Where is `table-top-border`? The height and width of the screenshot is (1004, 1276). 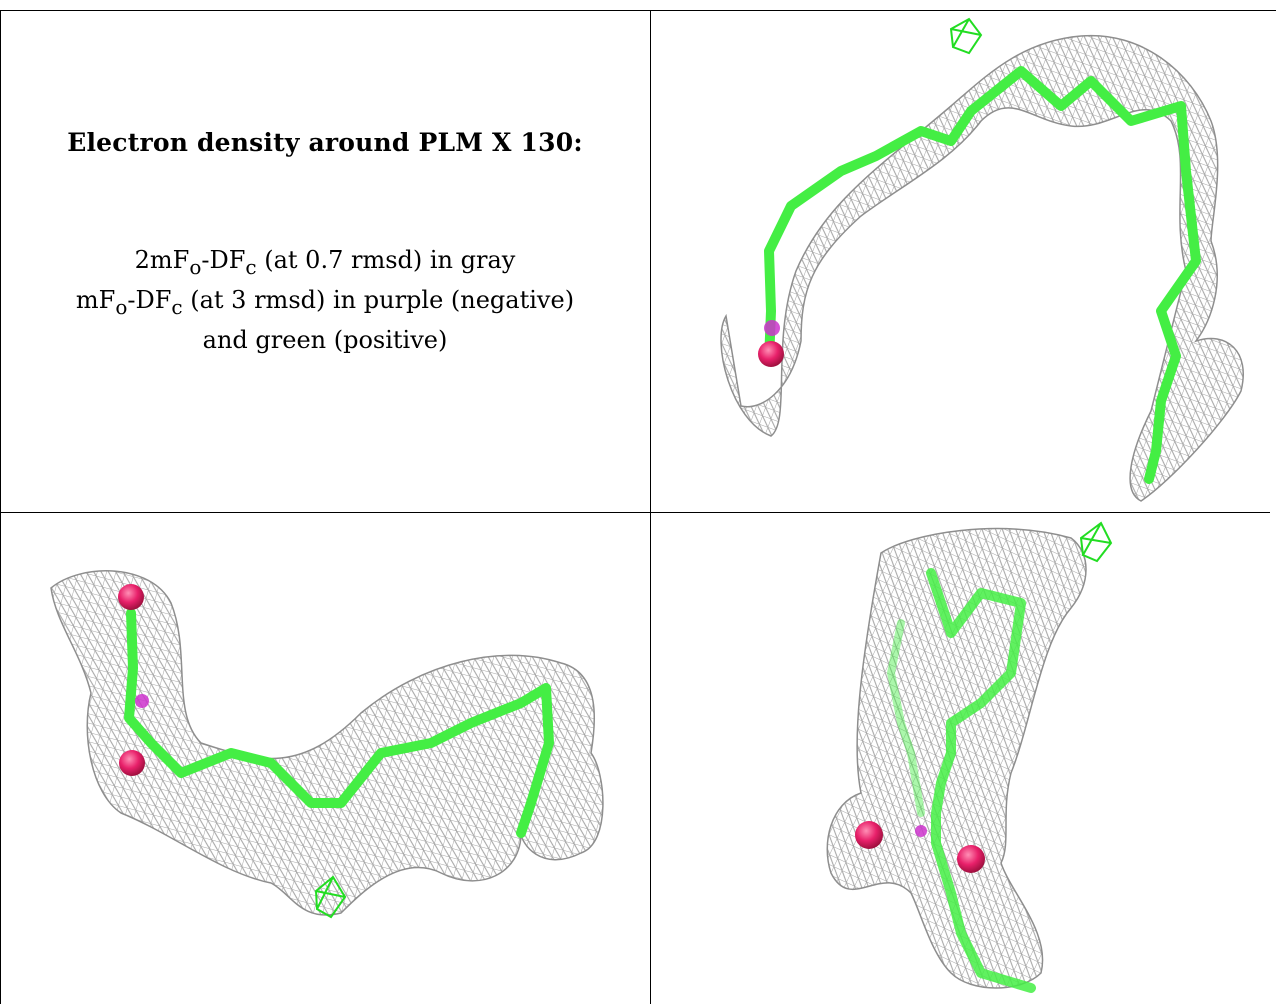 table-top-border is located at coordinates (638, 10).